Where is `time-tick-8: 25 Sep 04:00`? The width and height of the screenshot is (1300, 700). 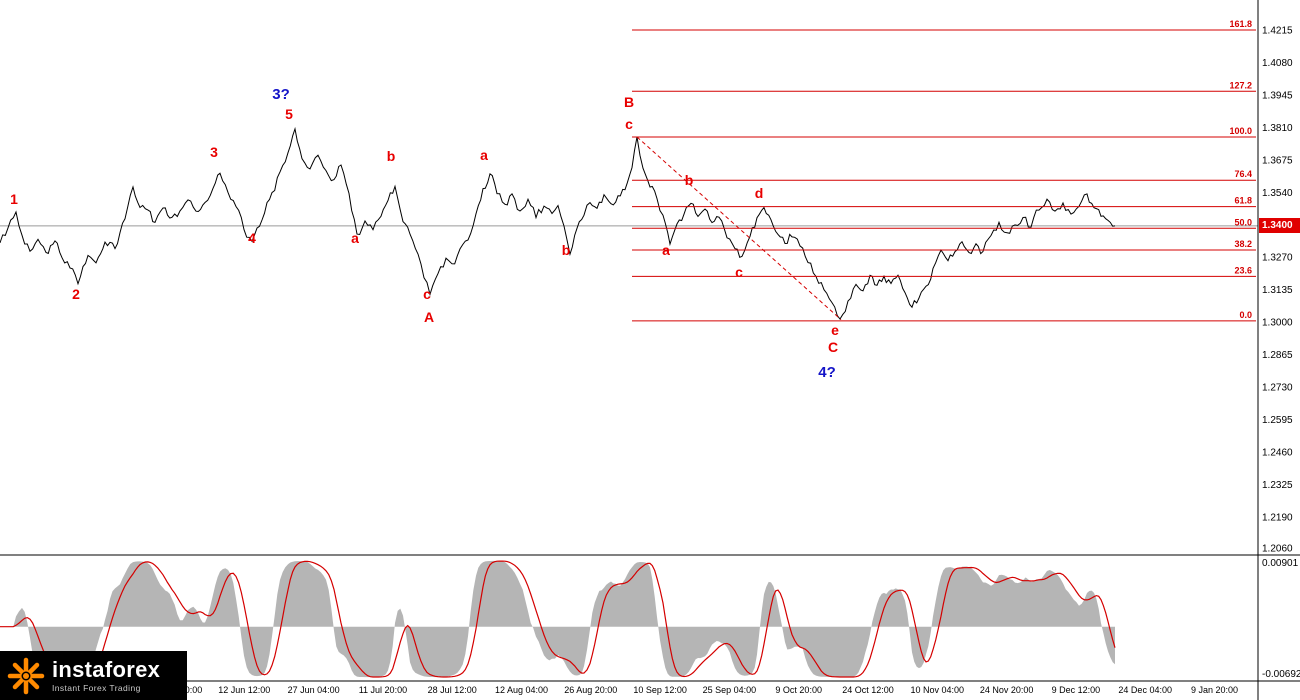
time-tick-8: 25 Sep 04:00 is located at coordinates (730, 690).